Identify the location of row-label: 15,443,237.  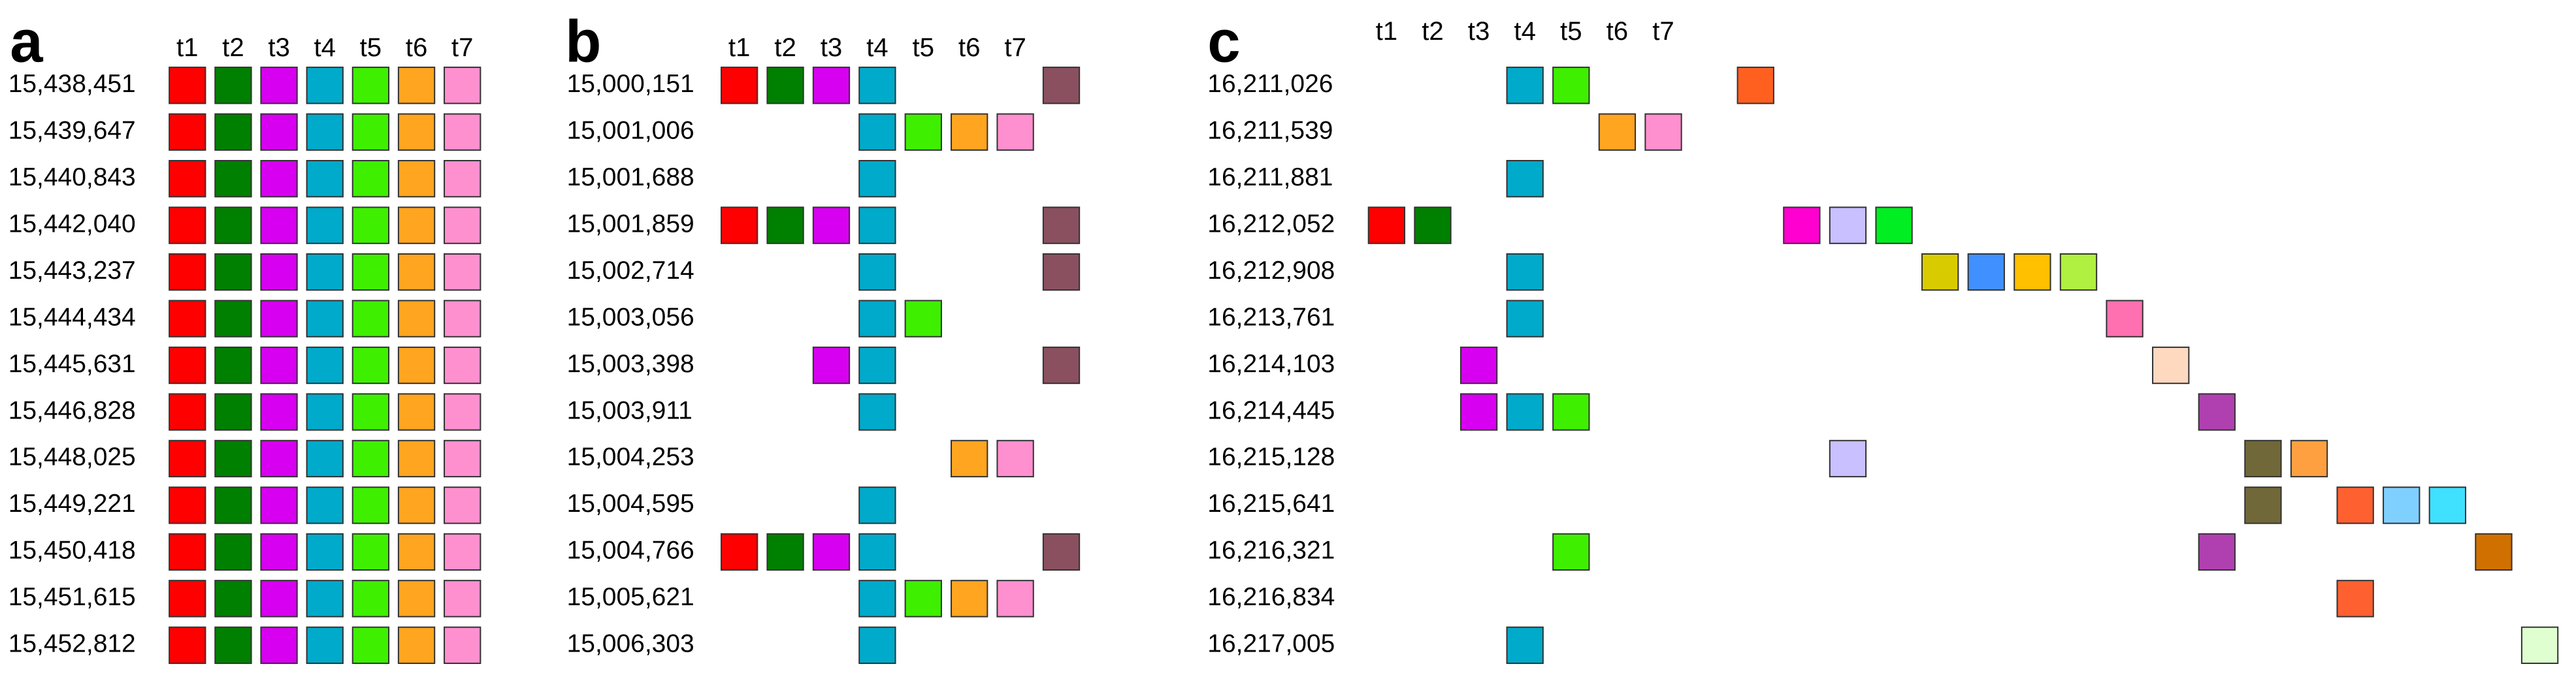
(72, 271).